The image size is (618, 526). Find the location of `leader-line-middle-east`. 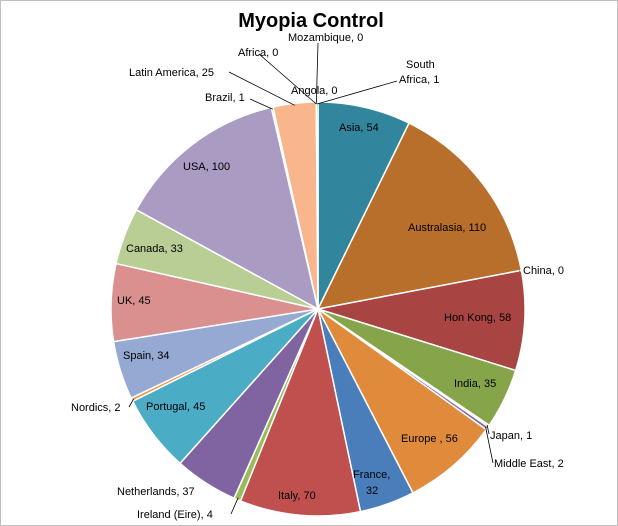

leader-line-middle-east is located at coordinates (489, 445).